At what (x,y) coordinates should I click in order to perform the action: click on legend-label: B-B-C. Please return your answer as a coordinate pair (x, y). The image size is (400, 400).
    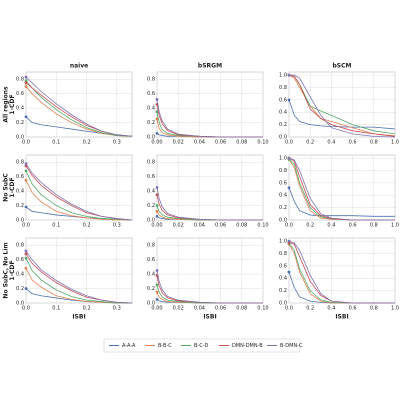
    Looking at the image, I should click on (165, 346).